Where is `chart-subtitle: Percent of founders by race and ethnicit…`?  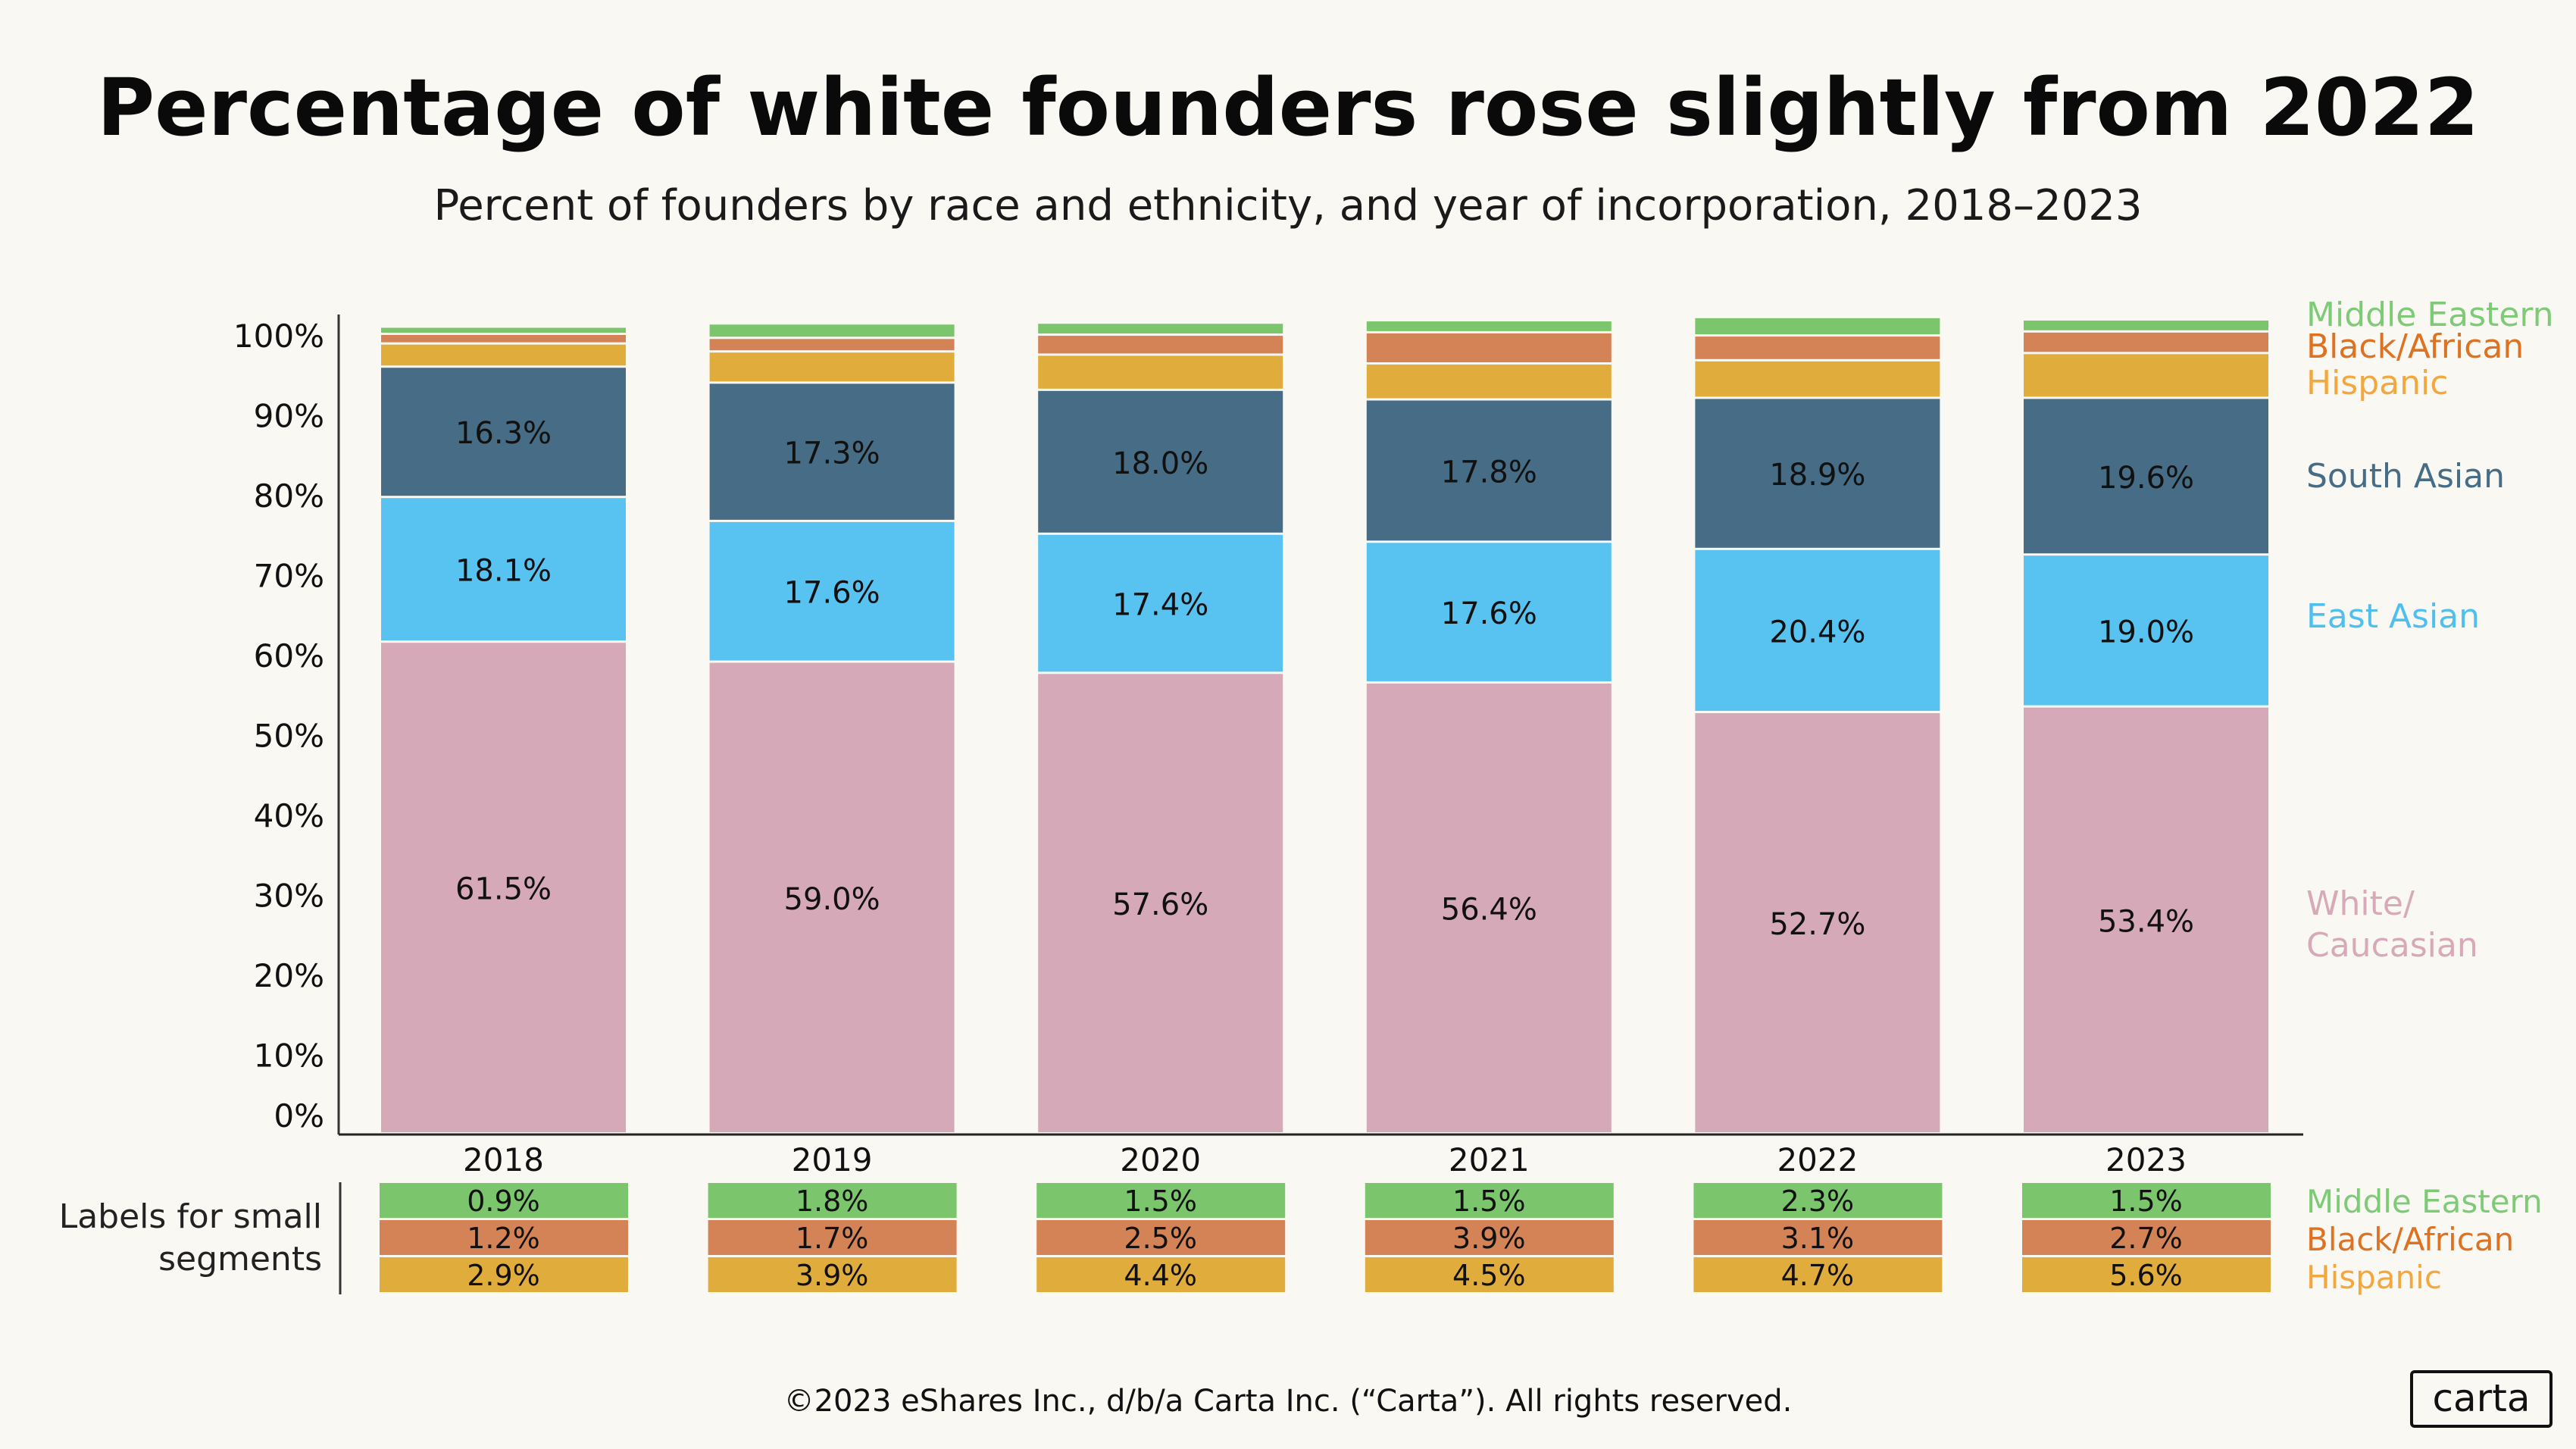 chart-subtitle: Percent of founders by race and ethnicit… is located at coordinates (1287, 205).